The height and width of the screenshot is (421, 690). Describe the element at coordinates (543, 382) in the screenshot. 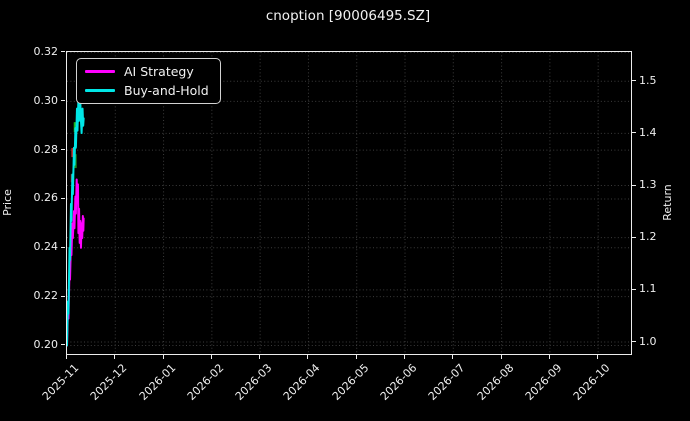

I see `x-tick-label: 2026-09` at that location.